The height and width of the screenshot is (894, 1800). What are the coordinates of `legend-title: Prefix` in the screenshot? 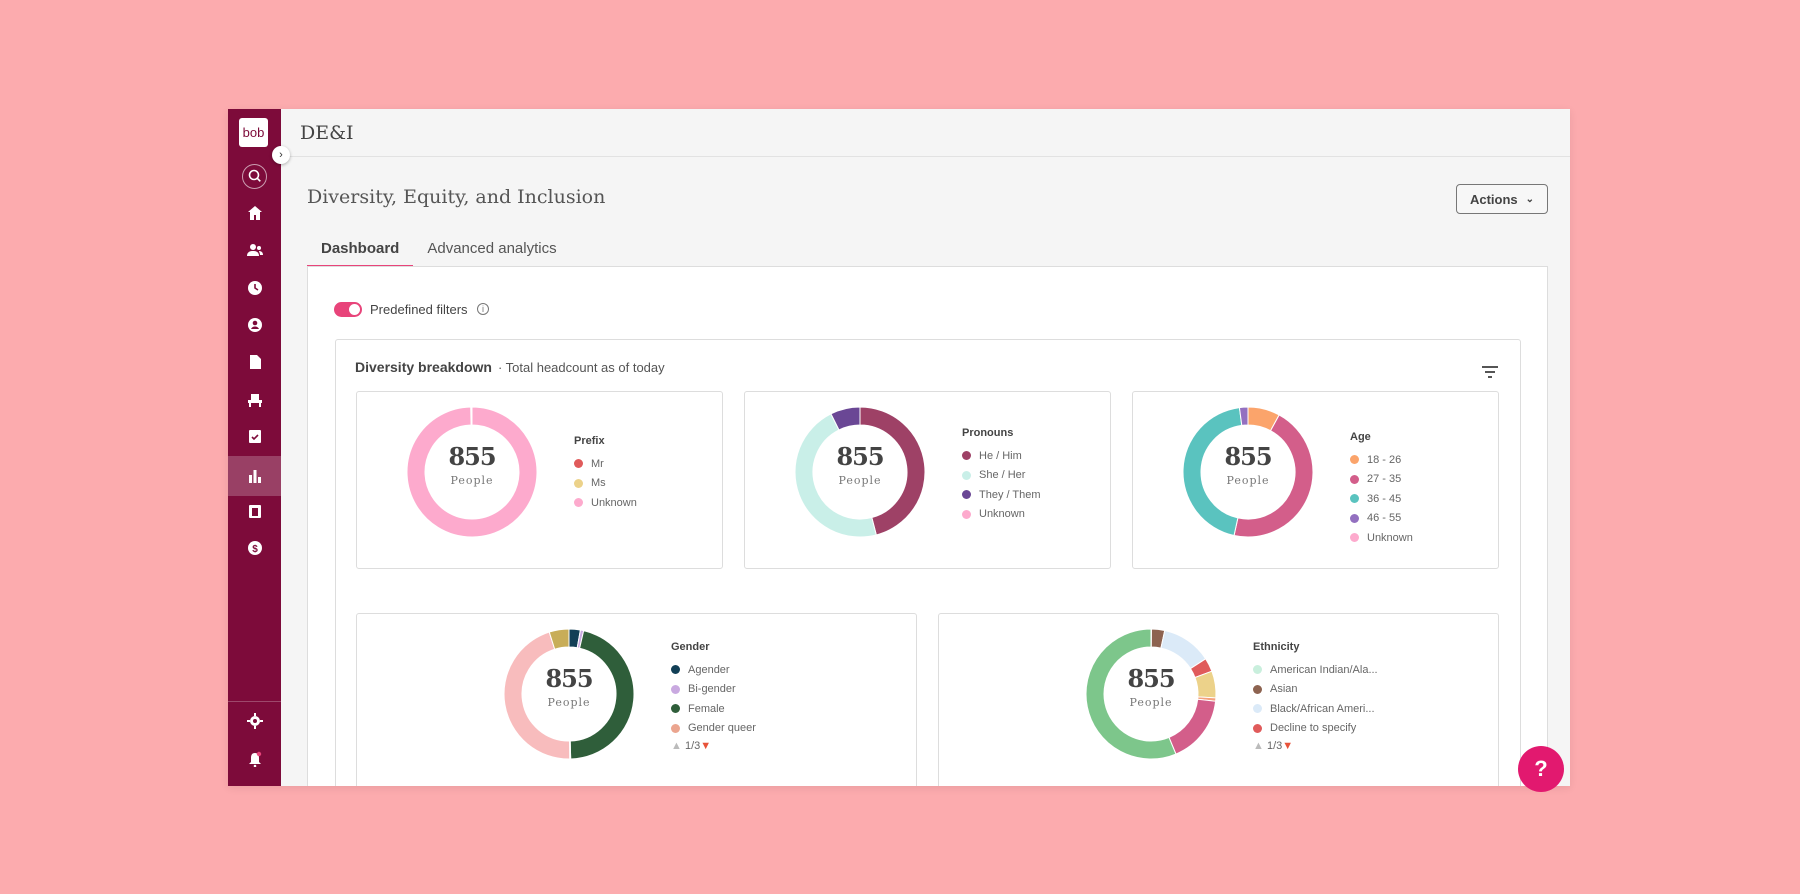 It's located at (589, 441).